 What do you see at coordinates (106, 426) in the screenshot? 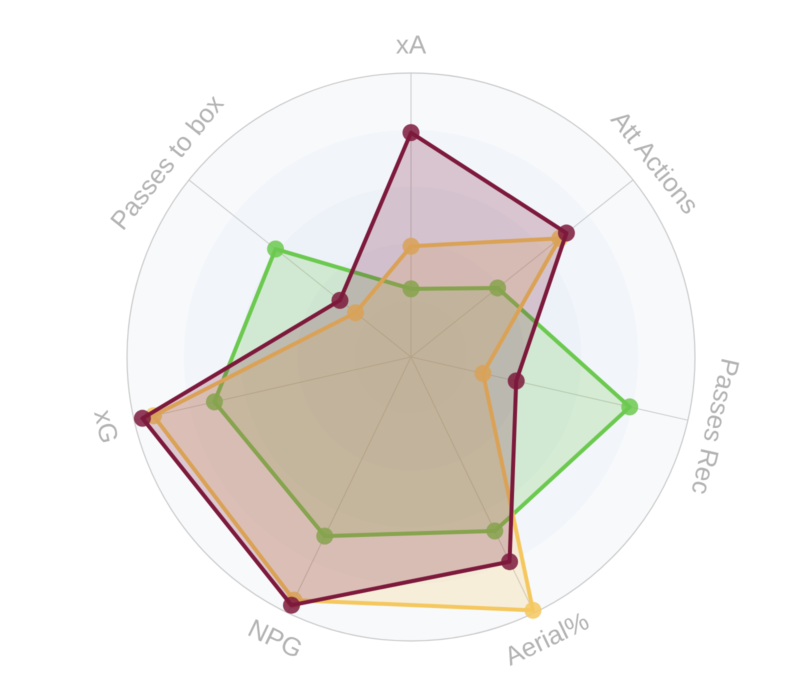
I see `spoke-label: xG` at bounding box center [106, 426].